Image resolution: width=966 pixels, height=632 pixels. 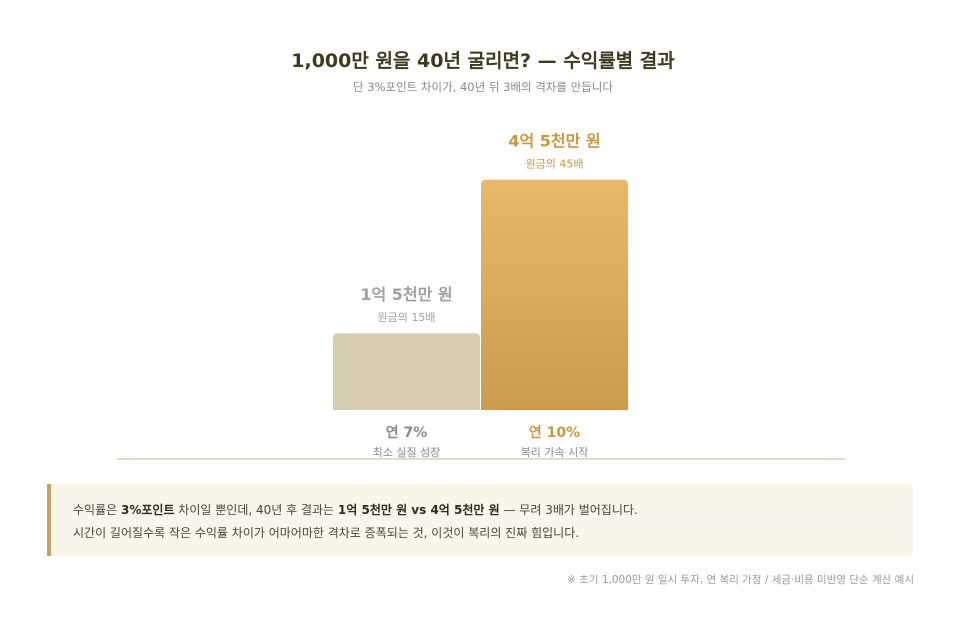 What do you see at coordinates (406, 294) in the screenshot?
I see `data-label-value: 1억 5천만 원` at bounding box center [406, 294].